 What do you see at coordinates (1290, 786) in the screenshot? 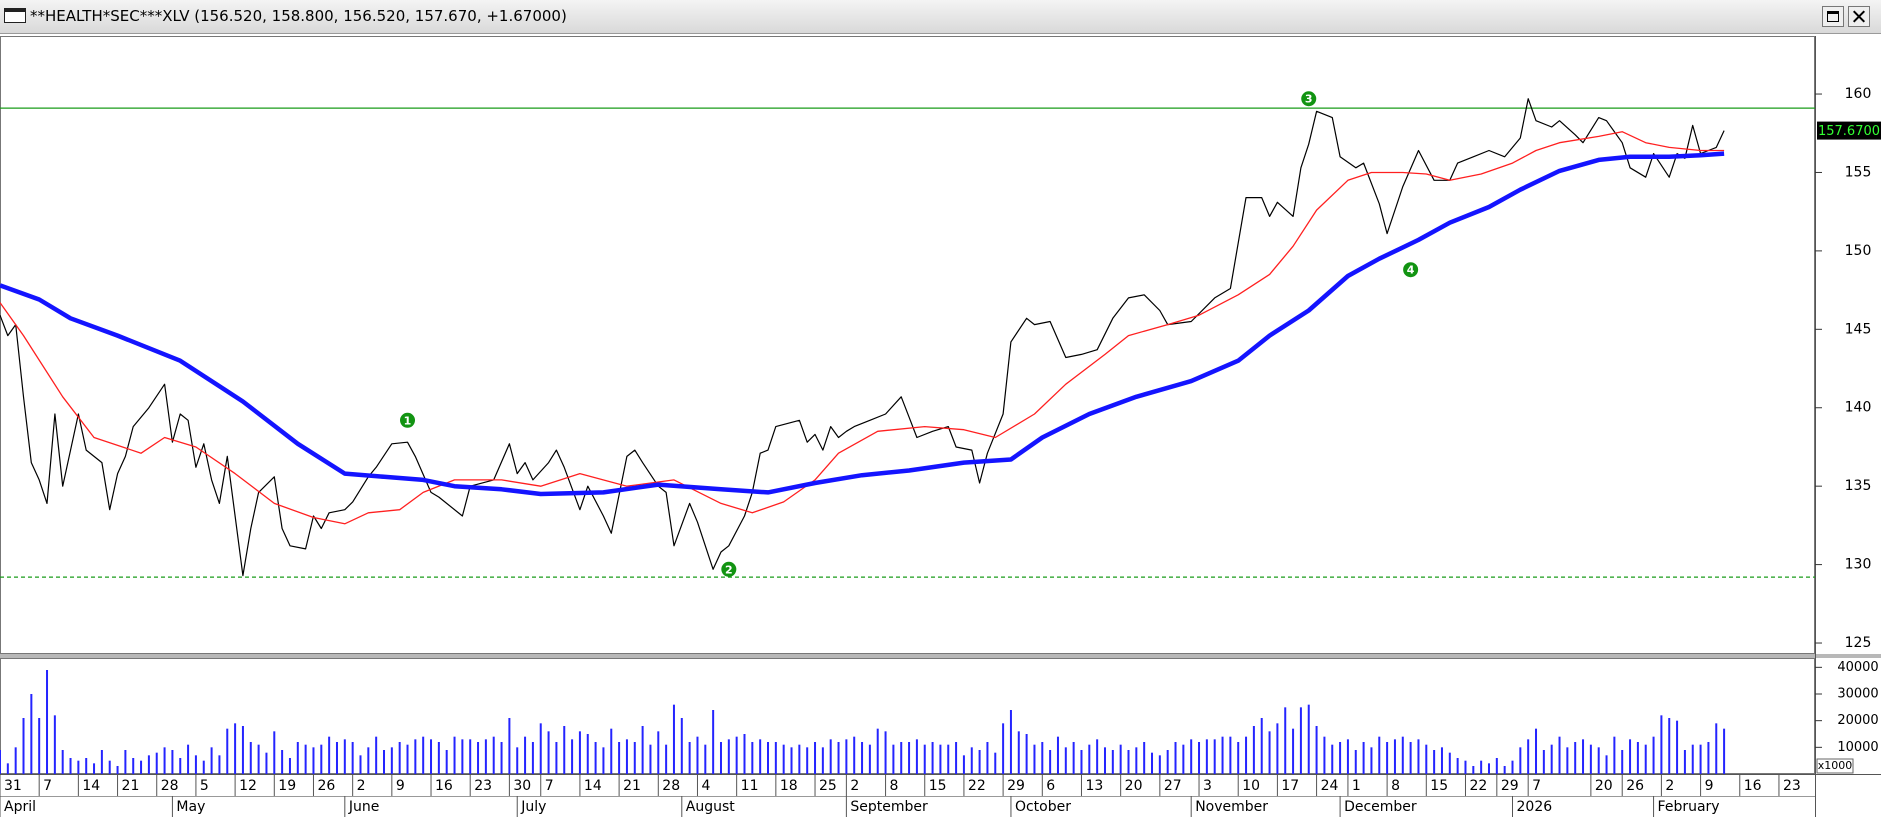
I see `x-tick-label: 17` at bounding box center [1290, 786].